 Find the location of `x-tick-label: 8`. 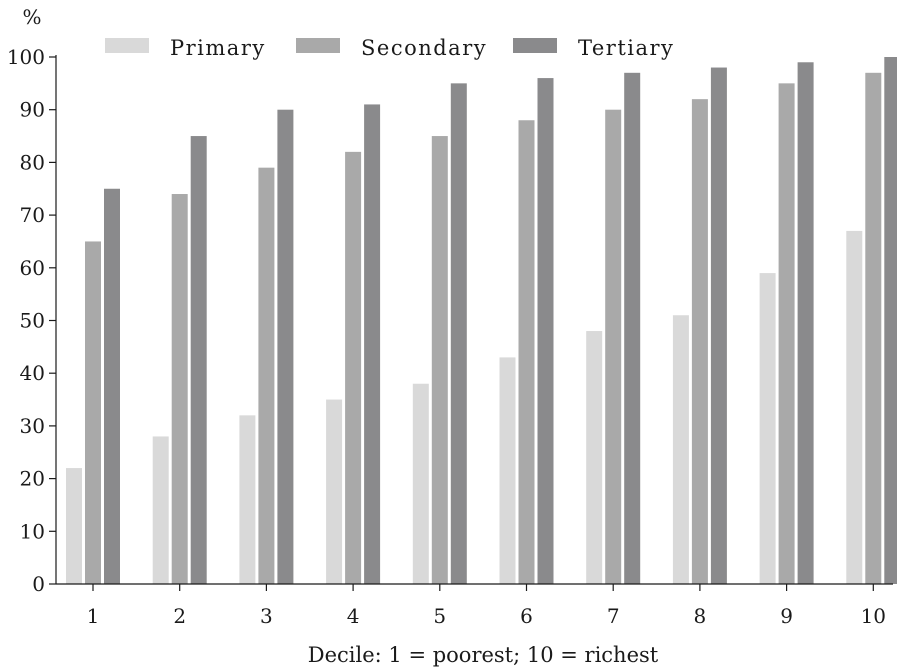

x-tick-label: 8 is located at coordinates (700, 616).